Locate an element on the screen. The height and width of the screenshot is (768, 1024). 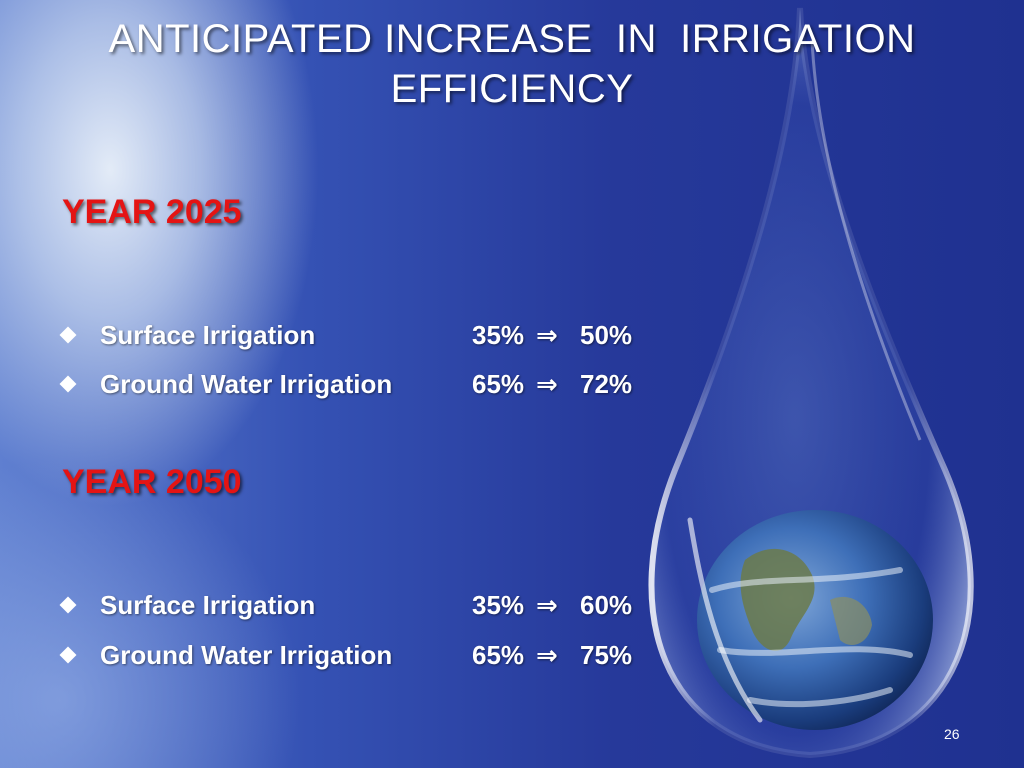
slide-title-line-1: ANTICIPATED INCREASE IN IRRIGATION is located at coordinates (512, 39).